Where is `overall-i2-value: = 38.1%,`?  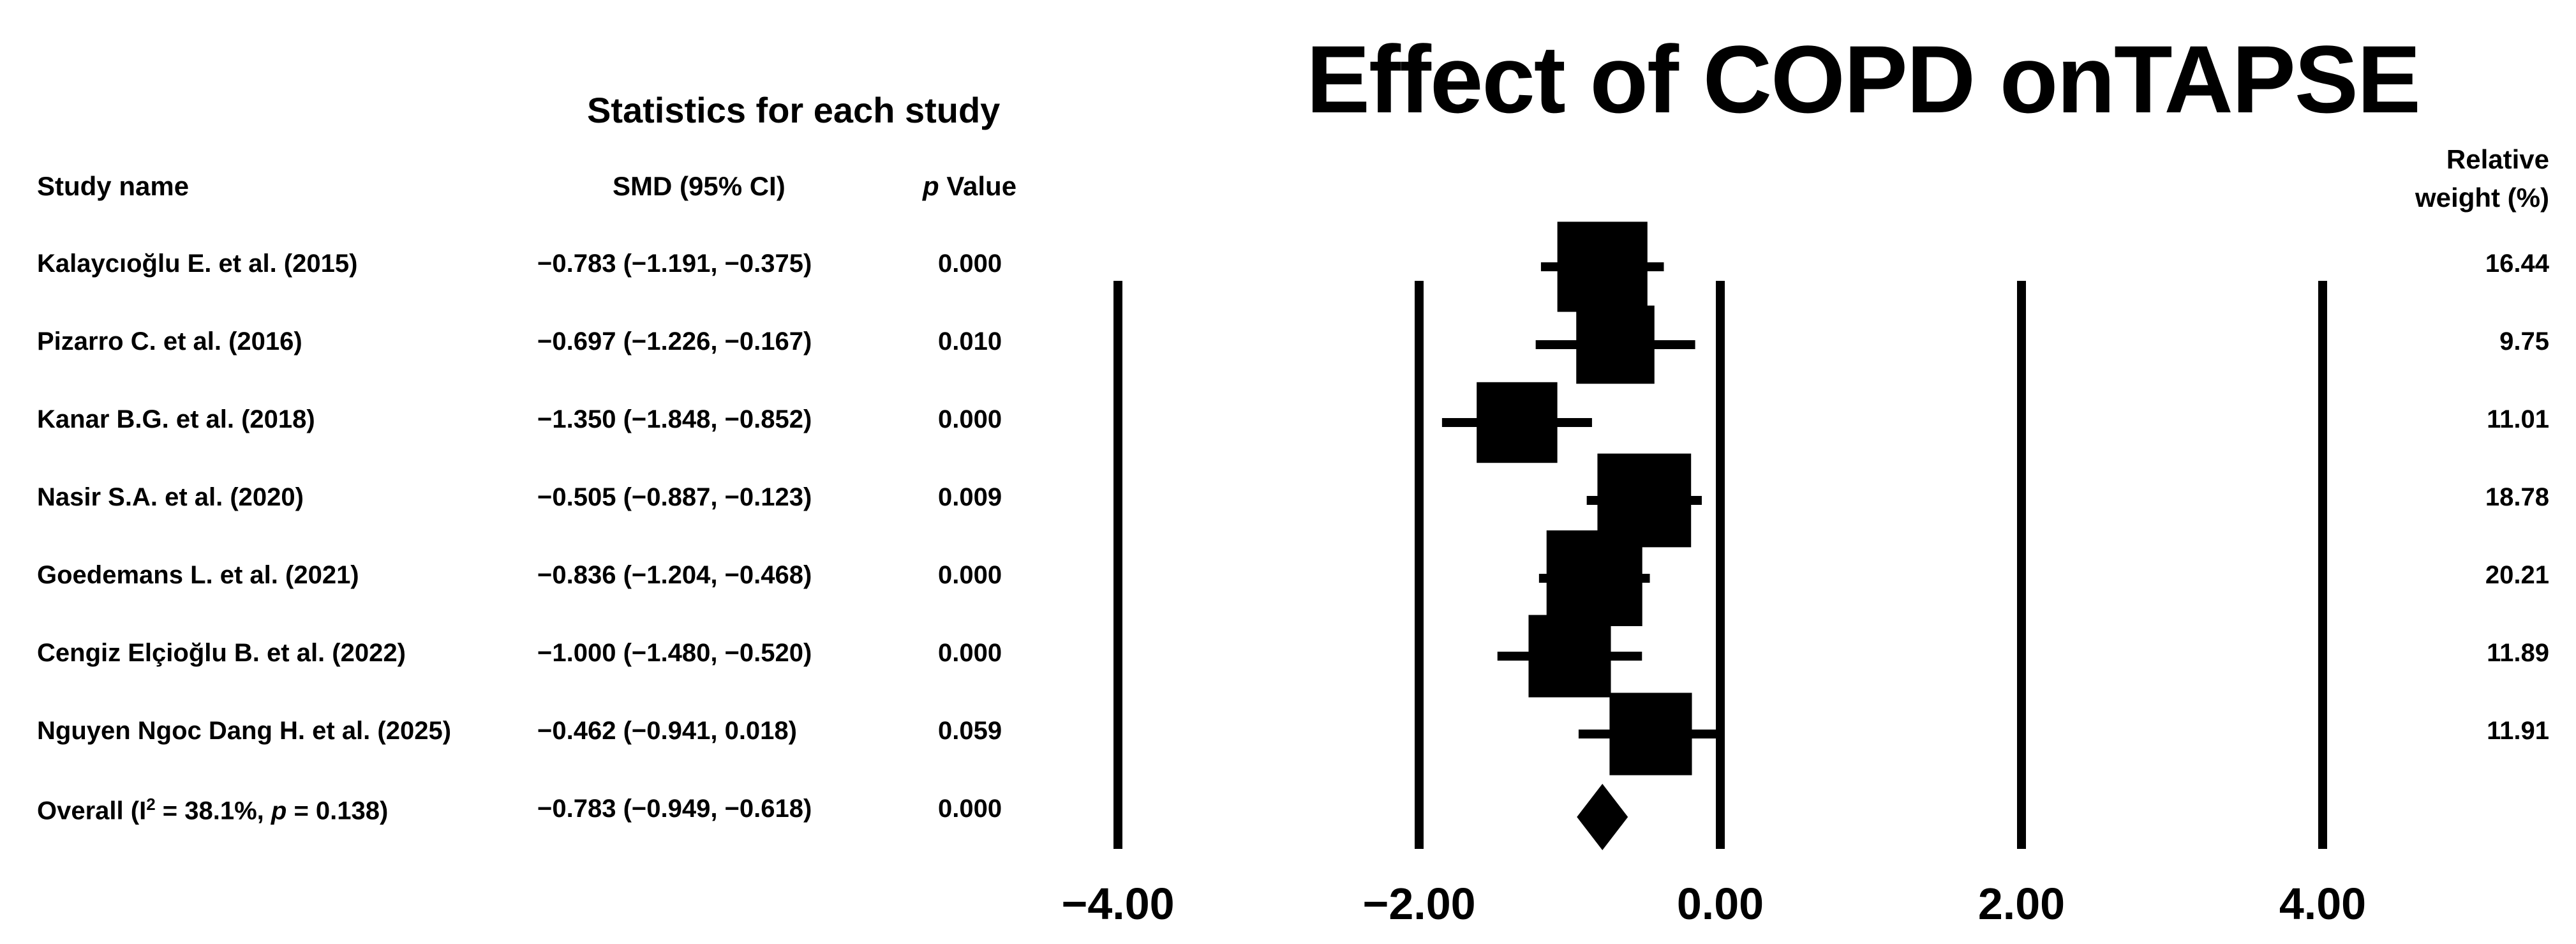
overall-i2-value: = 38.1%, is located at coordinates (213, 811).